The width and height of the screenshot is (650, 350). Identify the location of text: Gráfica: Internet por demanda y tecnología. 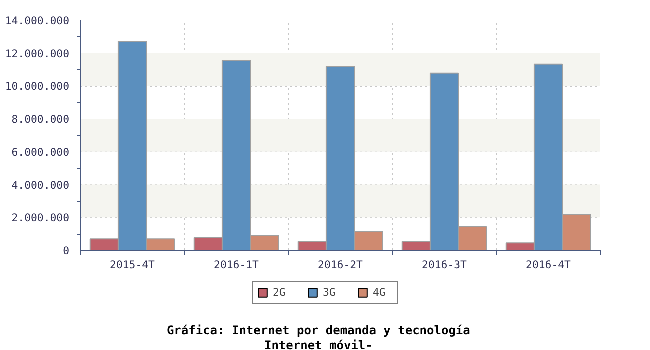
(318, 331).